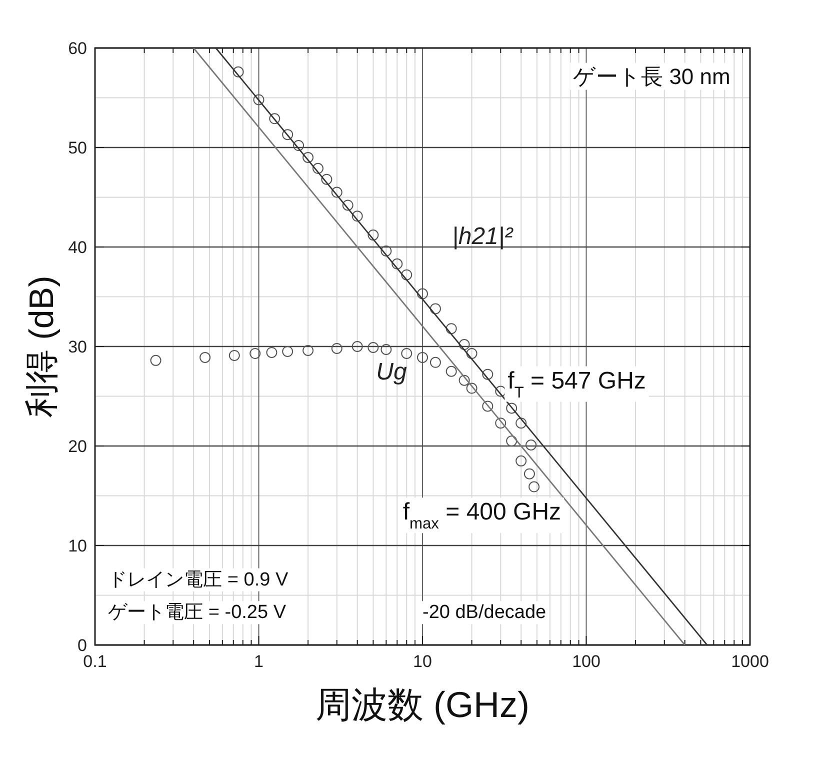 This screenshot has height=762, width=820. I want to click on y-tick-label: 60, so click(77, 48).